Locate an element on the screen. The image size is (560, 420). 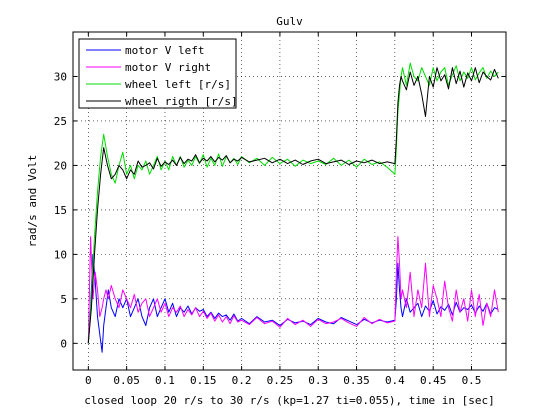
x-tick-label: 0.45 is located at coordinates (433, 380).